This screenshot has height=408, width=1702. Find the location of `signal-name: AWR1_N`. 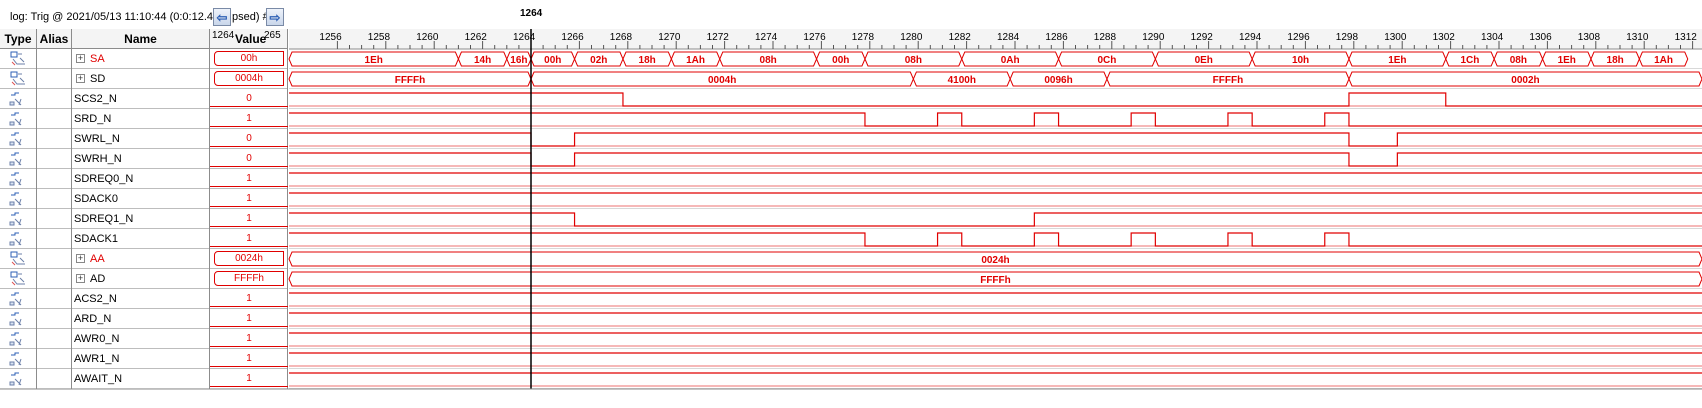

signal-name: AWR1_N is located at coordinates (97, 359).